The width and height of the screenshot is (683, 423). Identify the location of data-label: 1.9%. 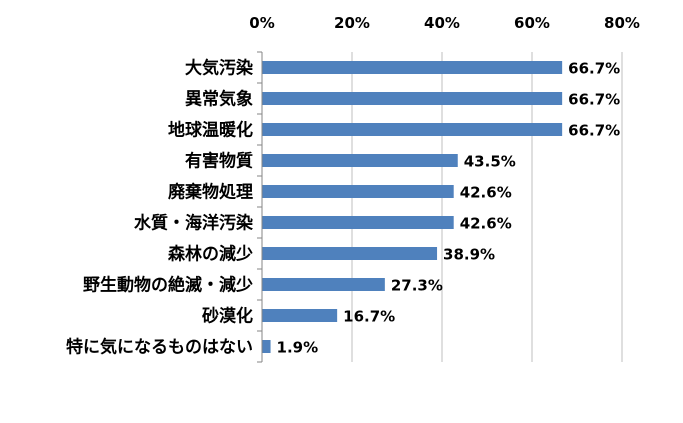
(298, 348).